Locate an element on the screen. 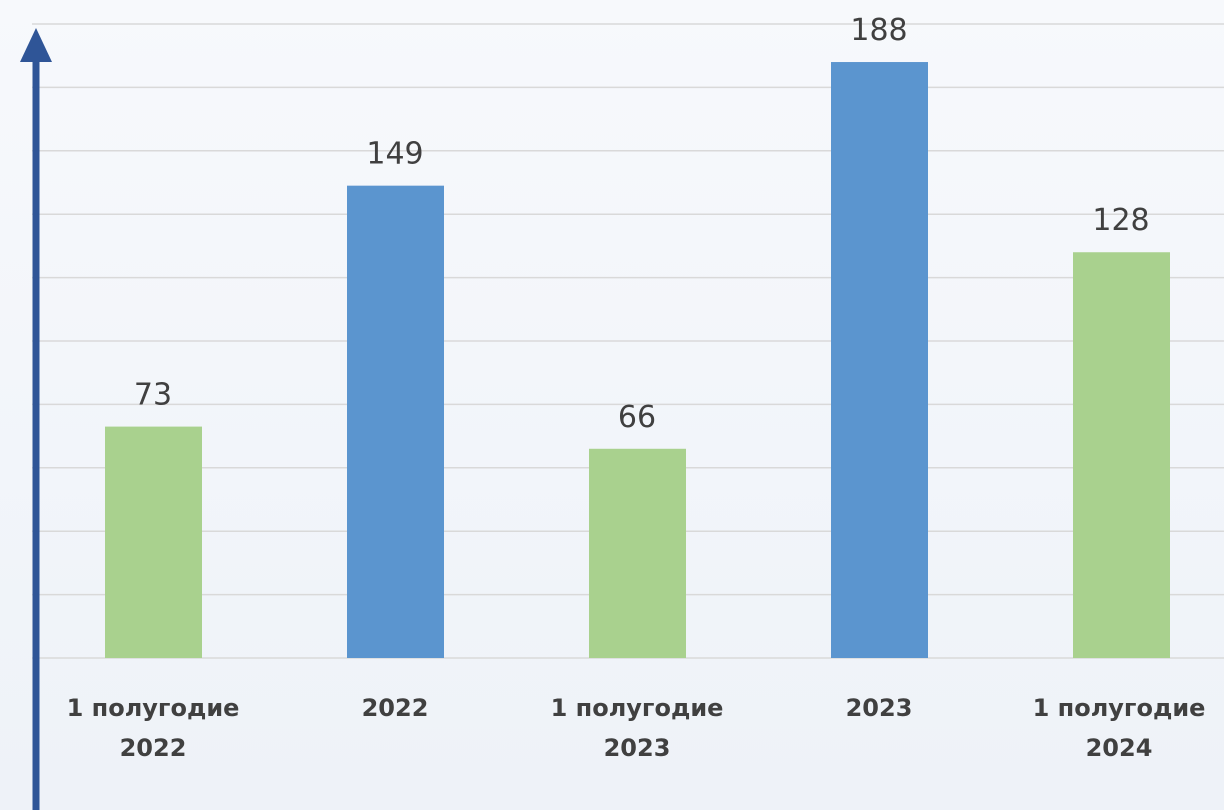 The image size is (1224, 810). x-tick-label: 1 полугодие 2022 is located at coordinates (153, 728).